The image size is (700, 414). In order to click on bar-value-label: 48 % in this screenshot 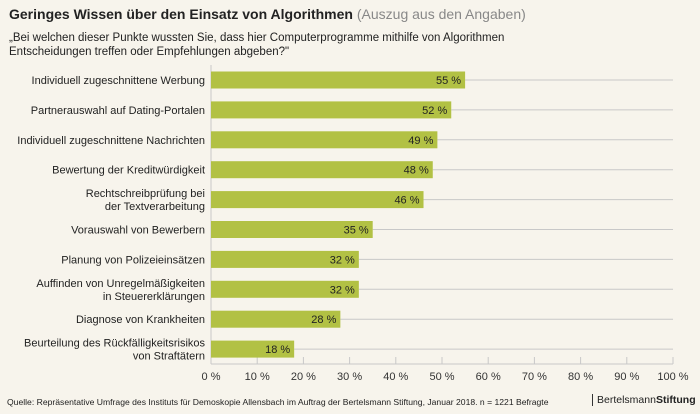, I will do `click(416, 171)`.